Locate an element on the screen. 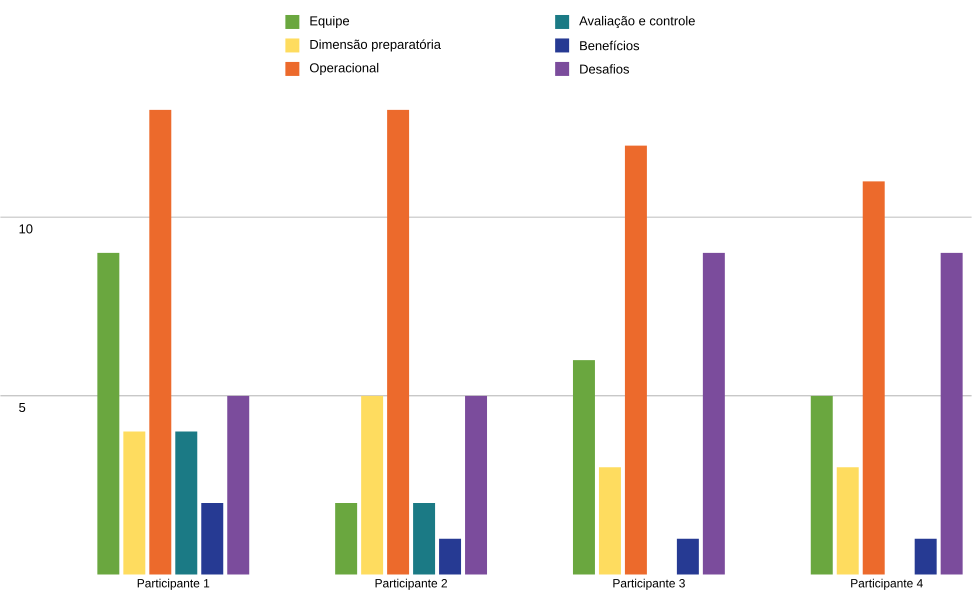 The height and width of the screenshot is (599, 972). legend-label: Benefícios is located at coordinates (610, 45).